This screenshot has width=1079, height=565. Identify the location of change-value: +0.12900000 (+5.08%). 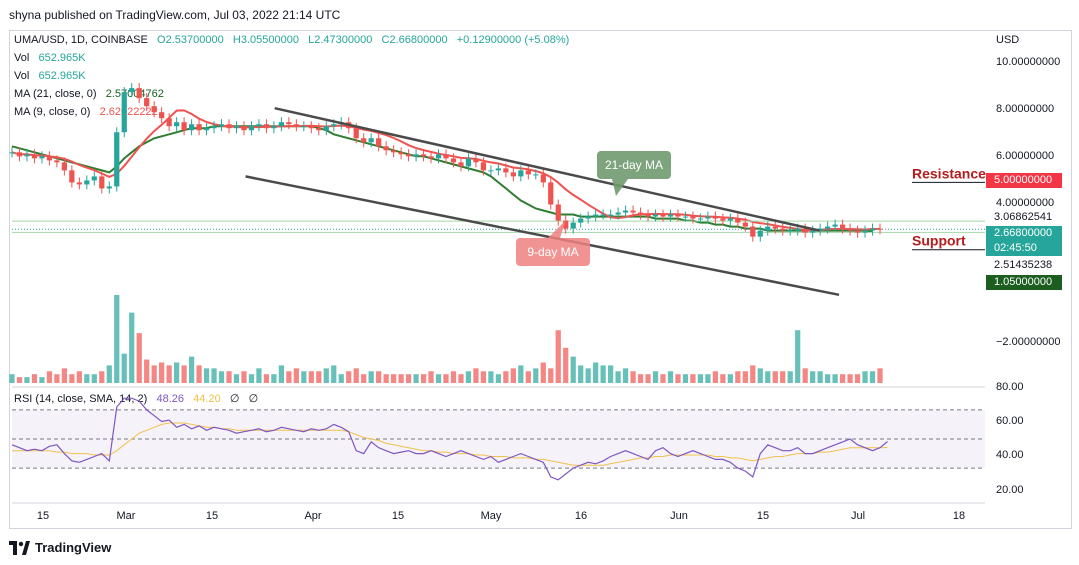
(513, 40).